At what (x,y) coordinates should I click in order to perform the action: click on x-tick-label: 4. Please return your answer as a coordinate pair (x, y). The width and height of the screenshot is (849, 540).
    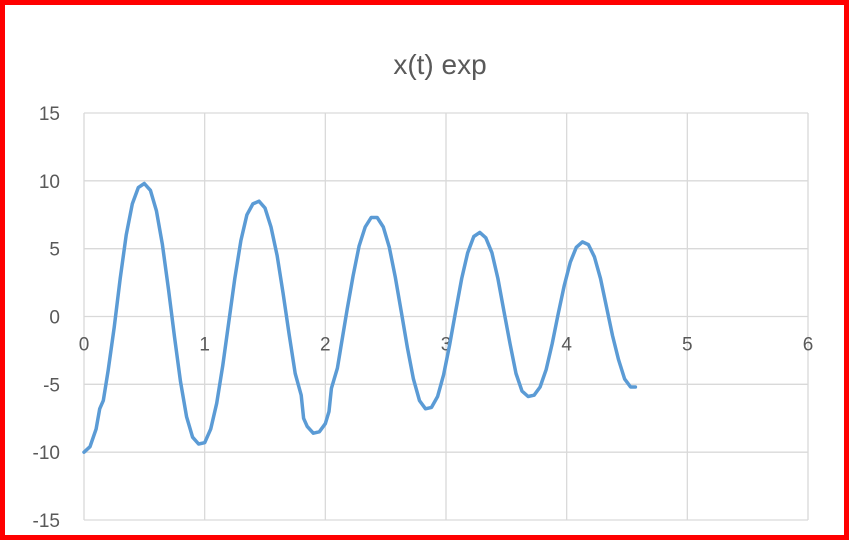
    Looking at the image, I should click on (566, 345).